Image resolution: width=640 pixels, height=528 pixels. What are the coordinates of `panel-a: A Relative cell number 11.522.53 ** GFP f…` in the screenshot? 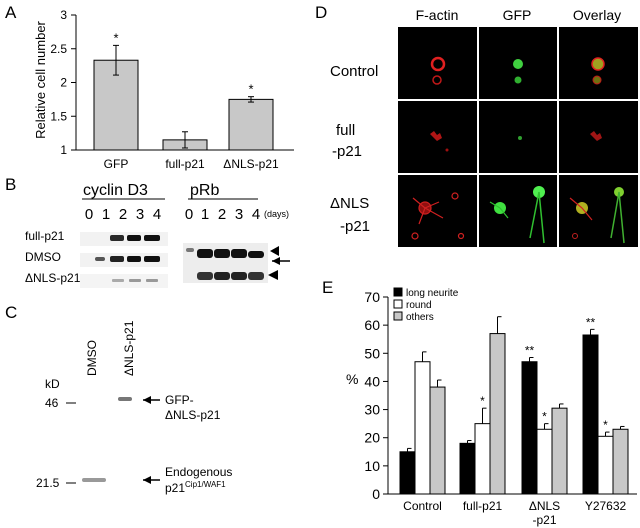 It's located at (149, 87).